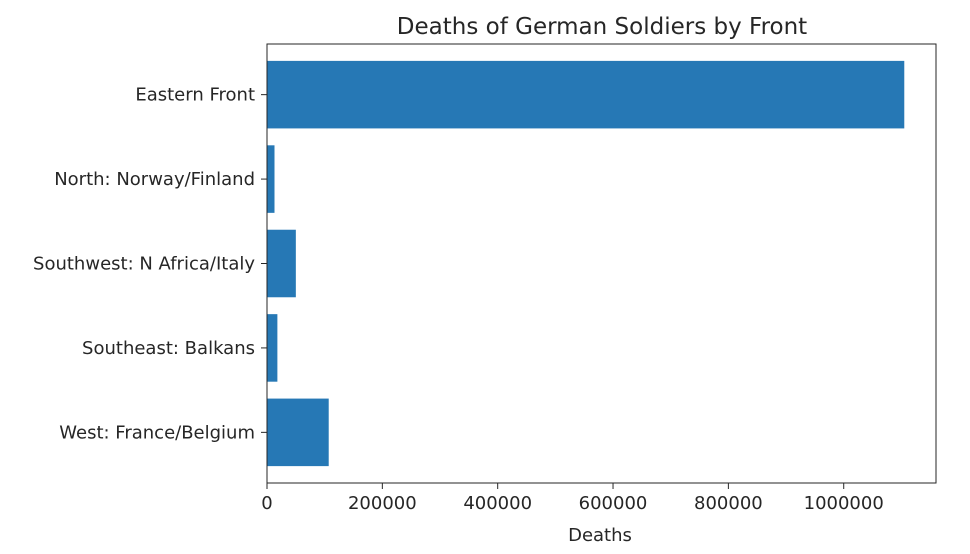  Describe the element at coordinates (497, 503) in the screenshot. I see `x-tick-label-2: 400000` at that location.